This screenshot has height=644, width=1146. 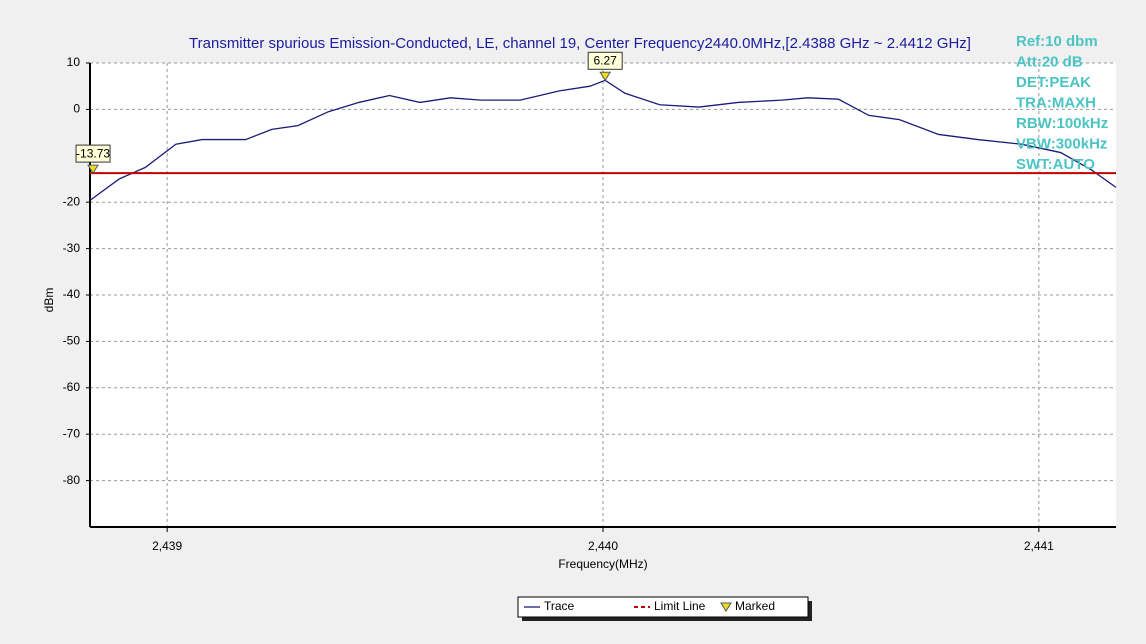 I want to click on legend, so click(x=663, y=607).